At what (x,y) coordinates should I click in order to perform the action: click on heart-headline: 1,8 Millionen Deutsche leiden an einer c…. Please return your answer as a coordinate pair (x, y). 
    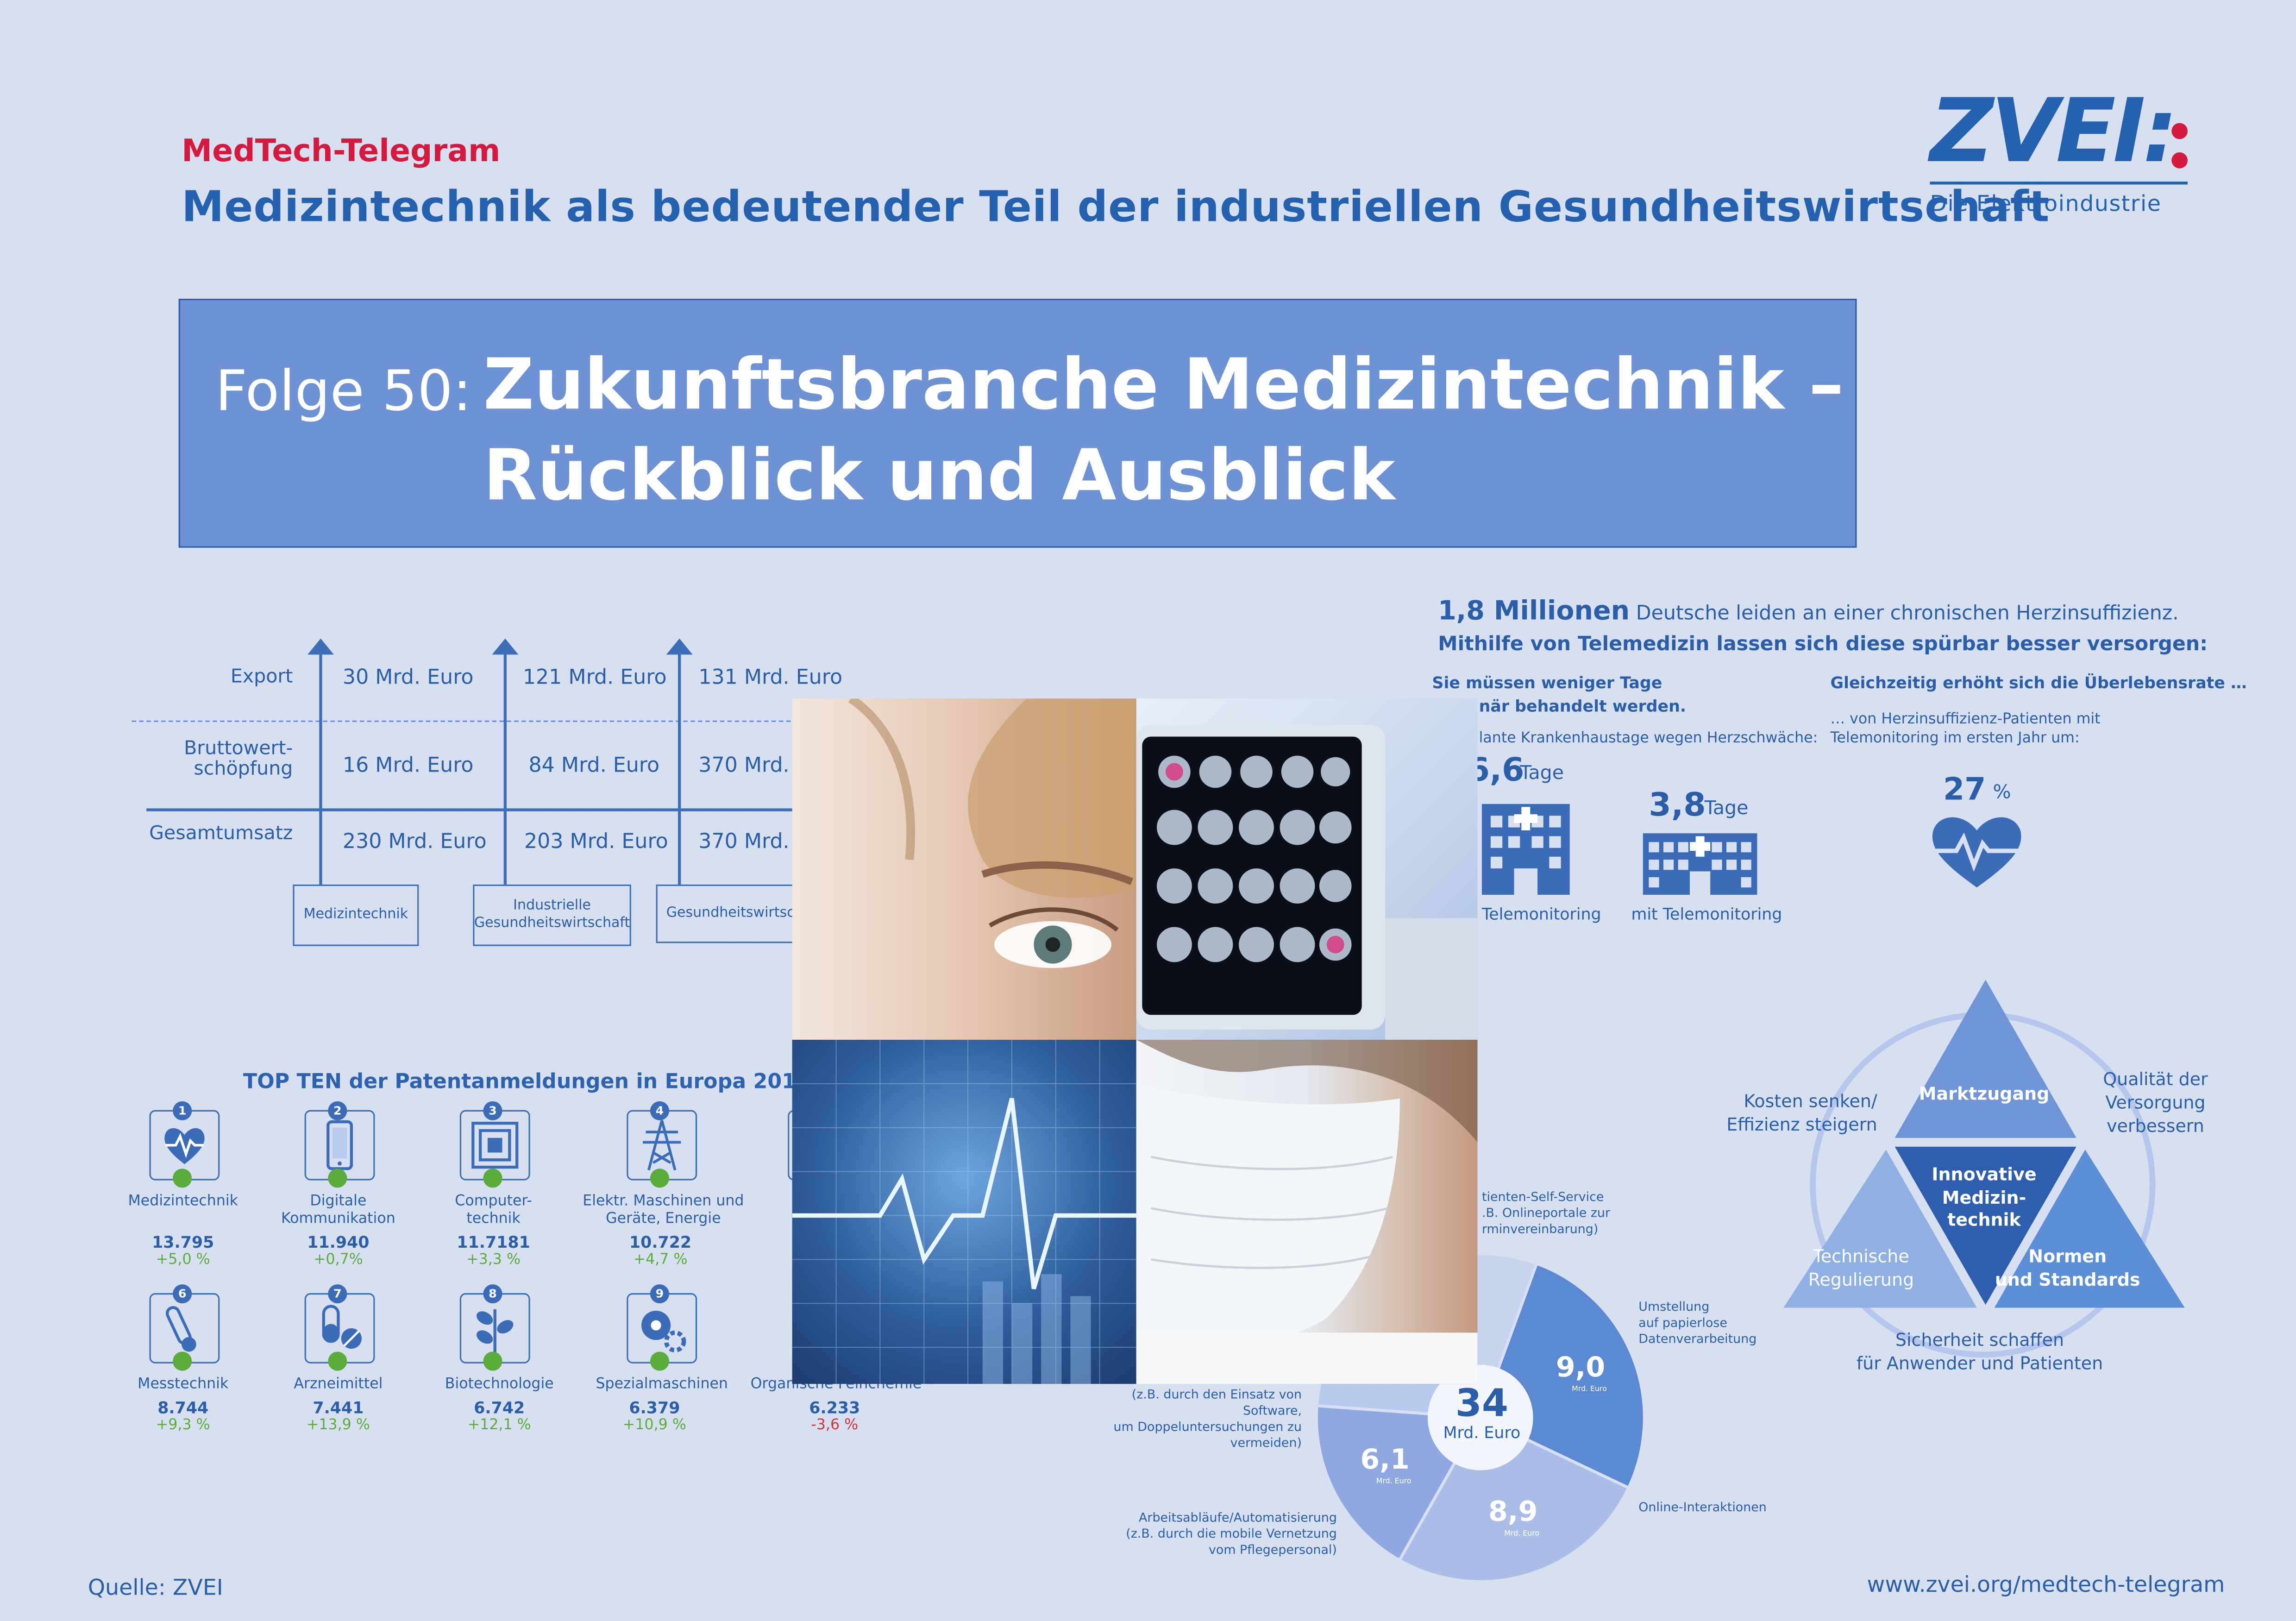
    Looking at the image, I should click on (1808, 611).